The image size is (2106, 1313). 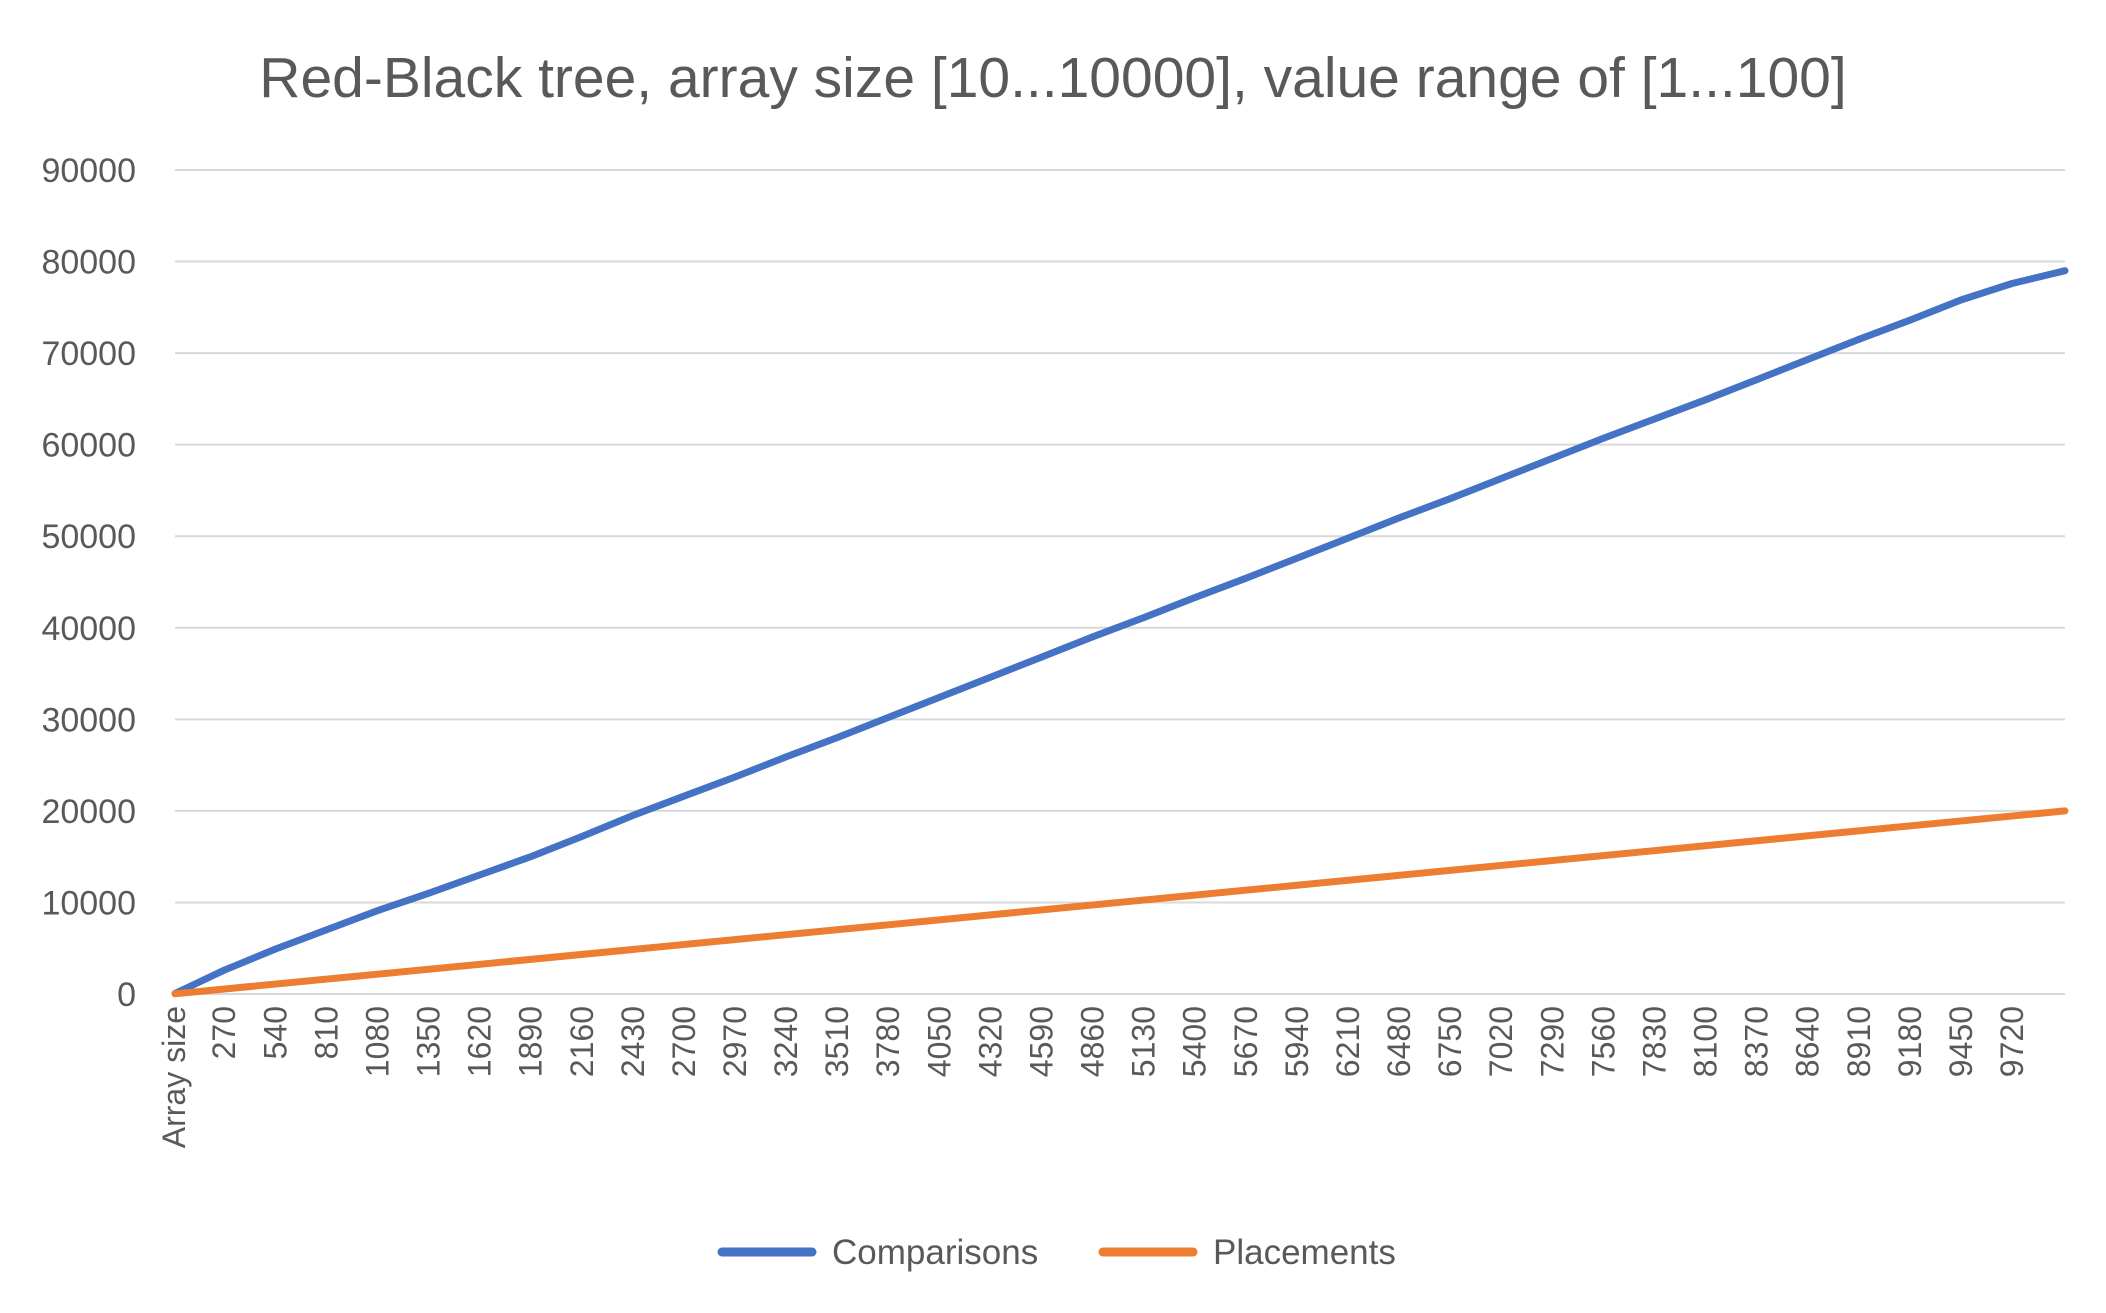 I want to click on x-tick-label: 270, so click(x=224, y=1032).